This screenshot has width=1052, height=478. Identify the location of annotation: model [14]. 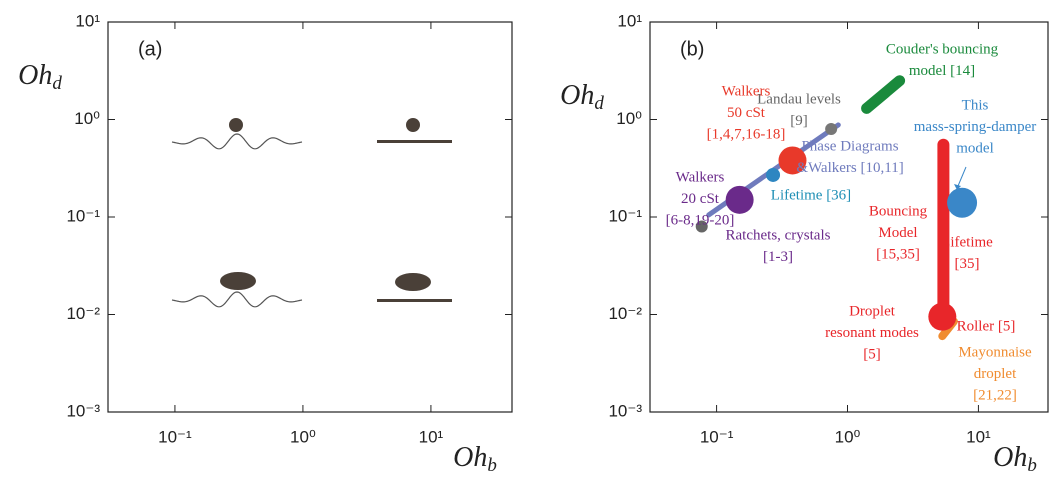
(942, 71).